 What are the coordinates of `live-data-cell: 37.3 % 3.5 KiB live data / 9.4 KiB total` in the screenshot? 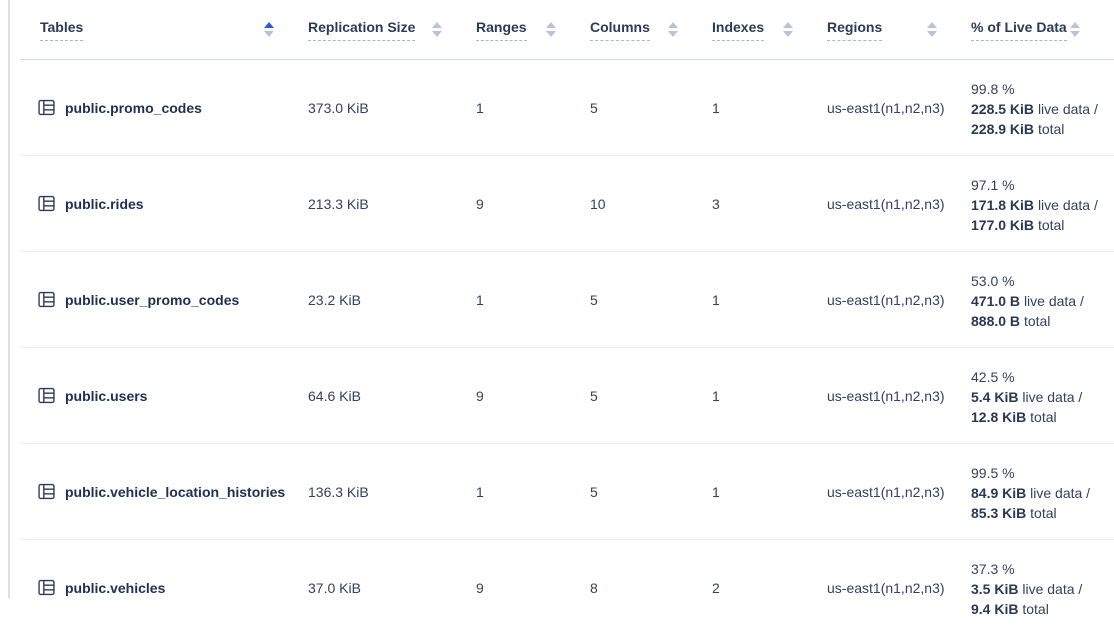 It's located at (1042, 588).